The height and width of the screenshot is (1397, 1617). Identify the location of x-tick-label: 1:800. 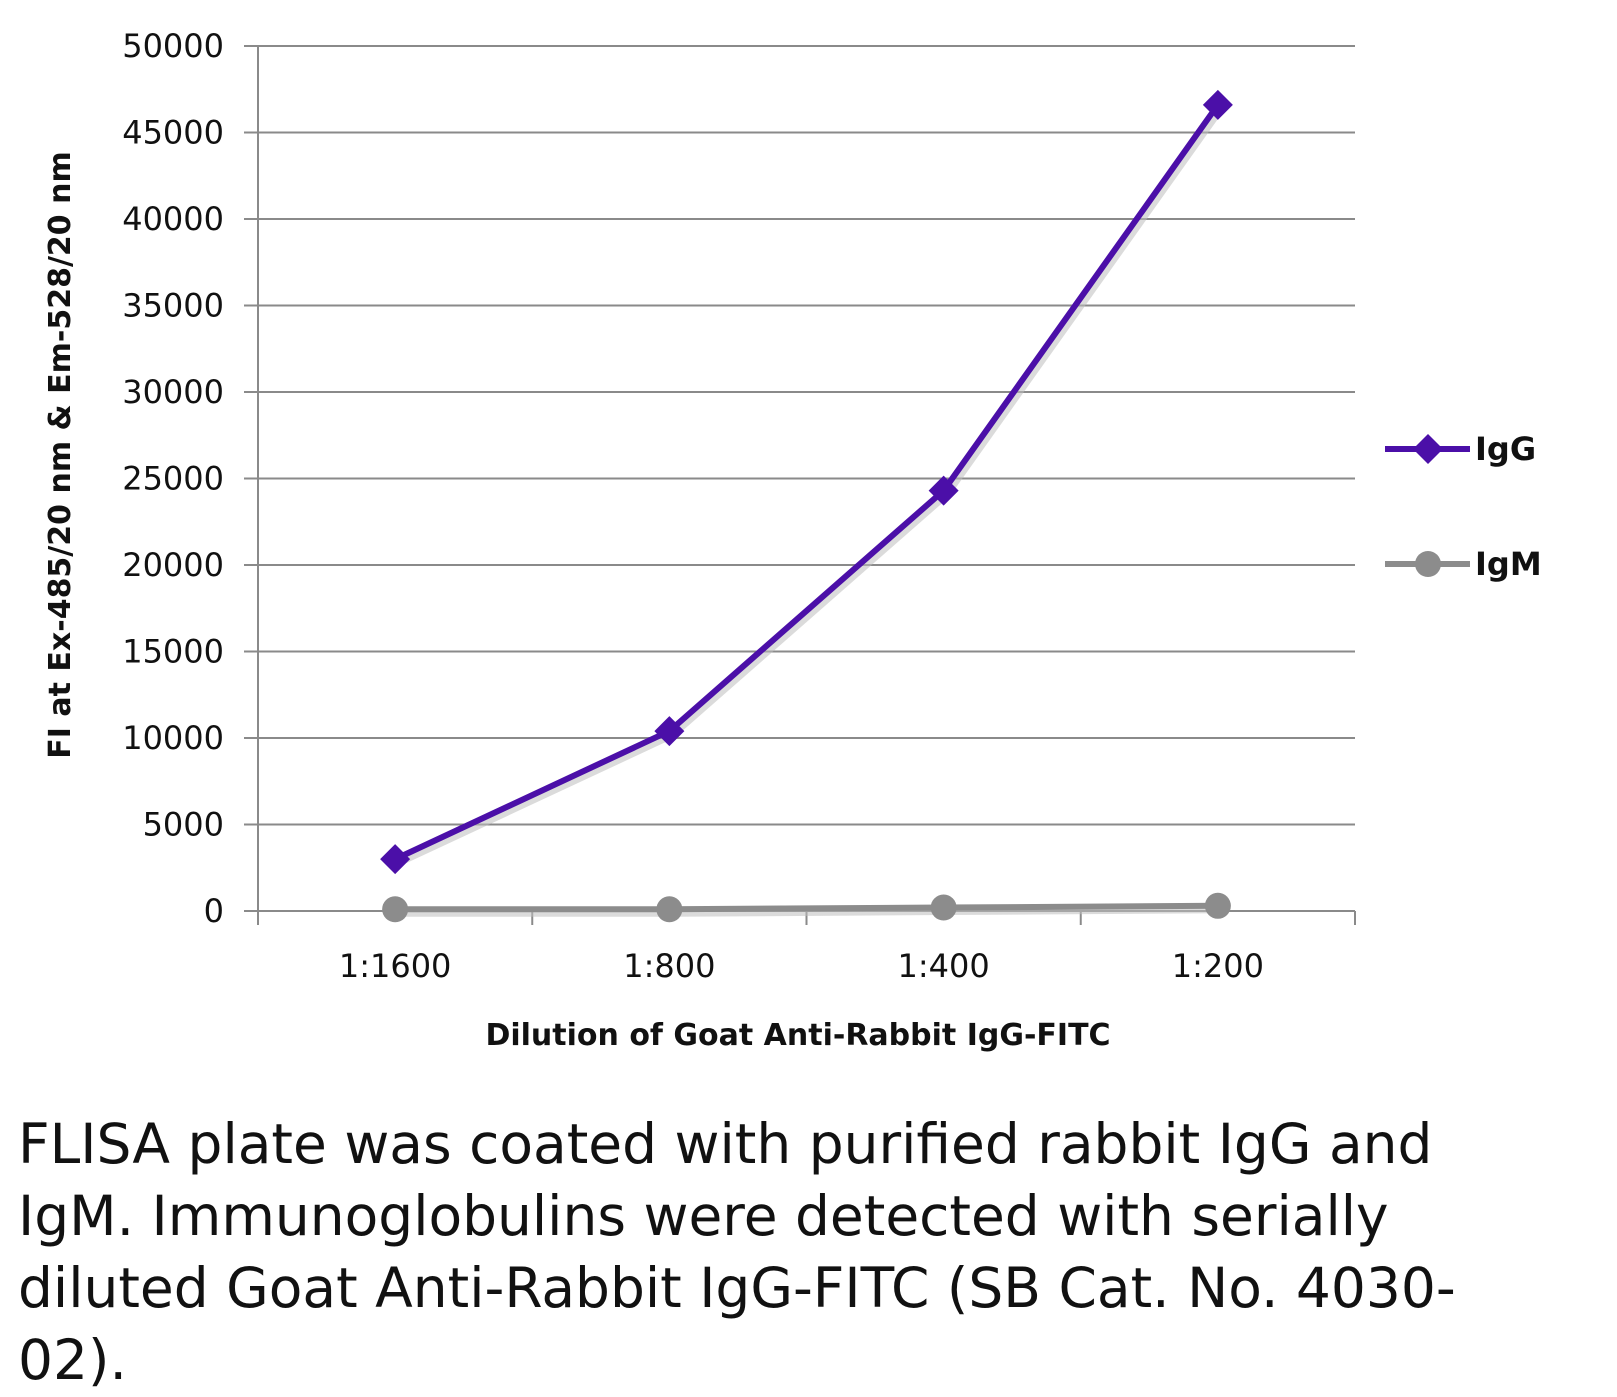
(669, 966).